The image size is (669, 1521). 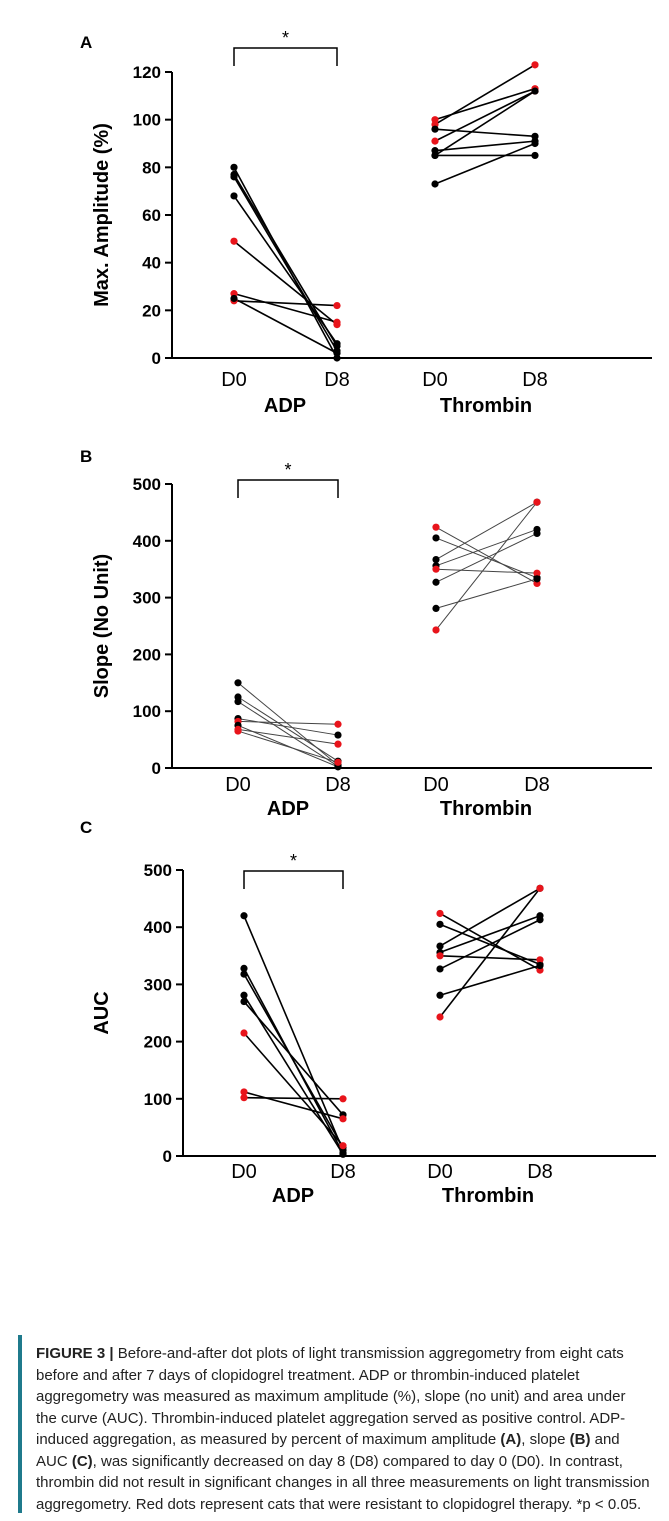 What do you see at coordinates (293, 1196) in the screenshot?
I see `group-label: ADP` at bounding box center [293, 1196].